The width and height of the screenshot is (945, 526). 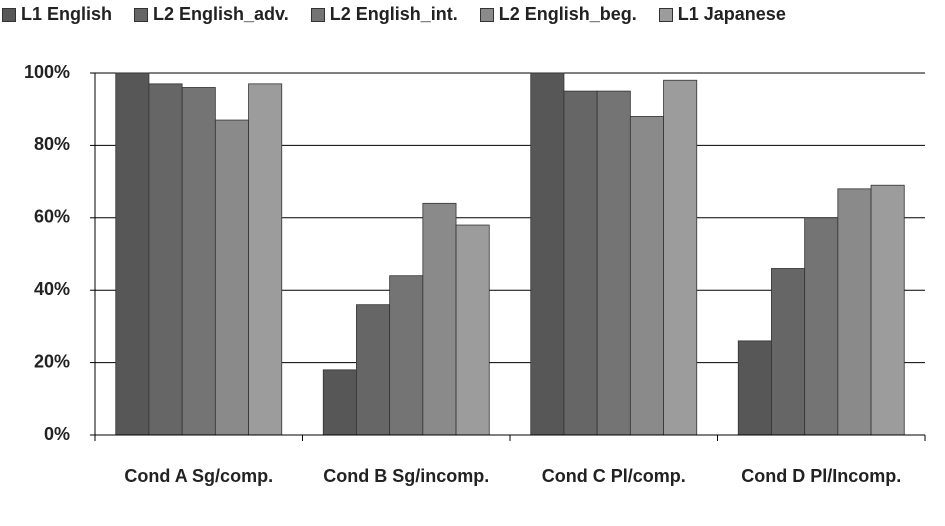 I want to click on legend-item: L2 English_int., so click(x=384, y=14).